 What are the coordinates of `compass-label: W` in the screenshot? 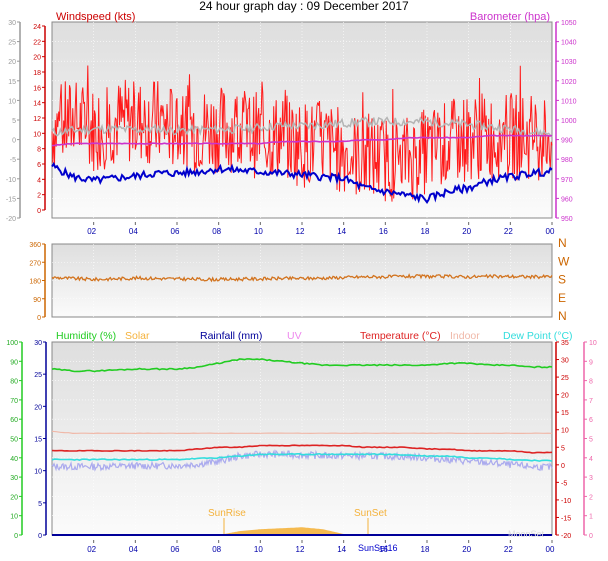 It's located at (564, 261).